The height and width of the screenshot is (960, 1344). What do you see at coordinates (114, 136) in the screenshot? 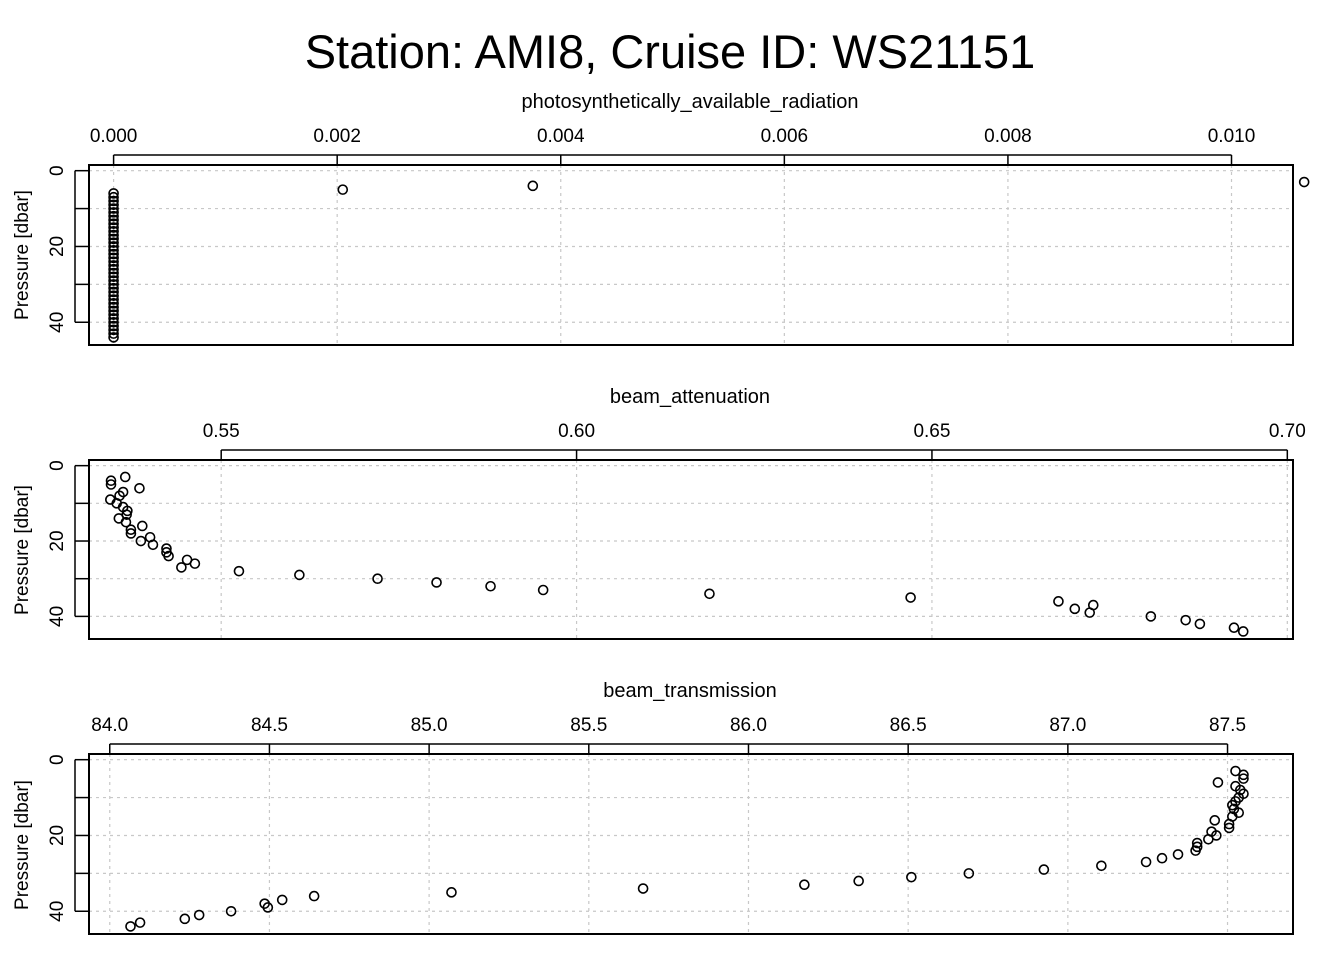
I see `x-tick-label: 0.000` at bounding box center [114, 136].